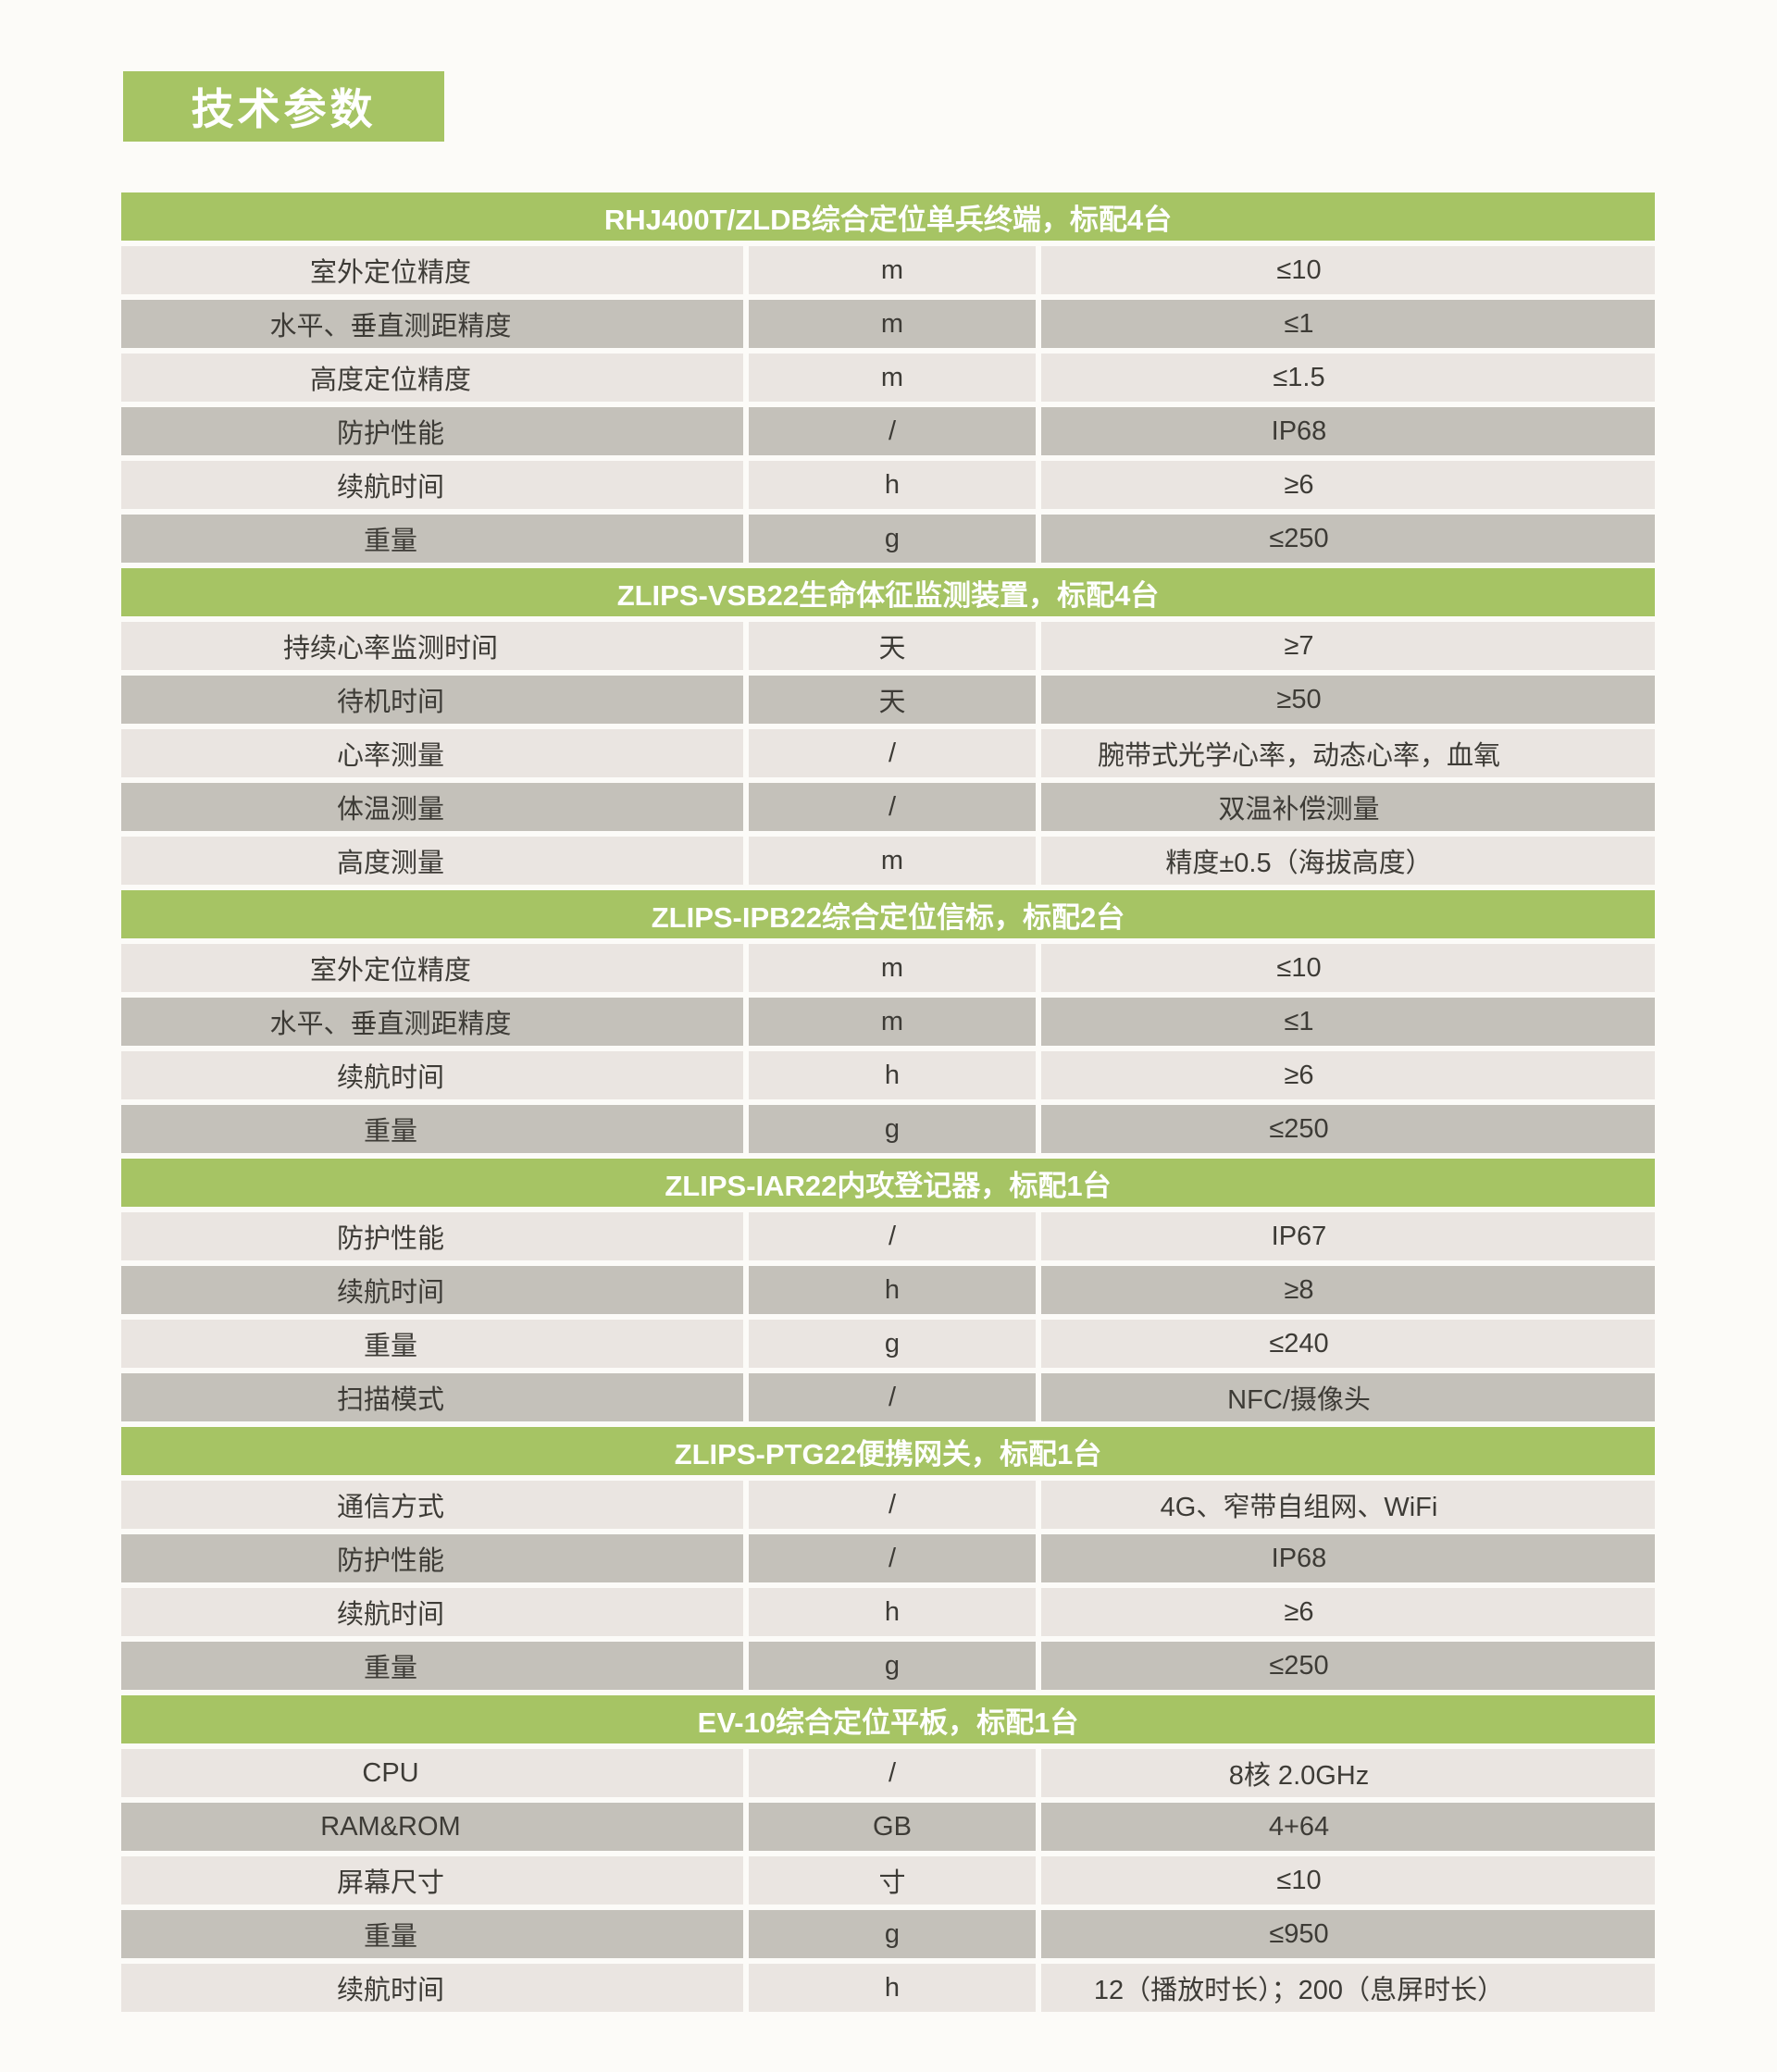 This screenshot has width=1777, height=2072. I want to click on unit-cell: GB, so click(892, 1827).